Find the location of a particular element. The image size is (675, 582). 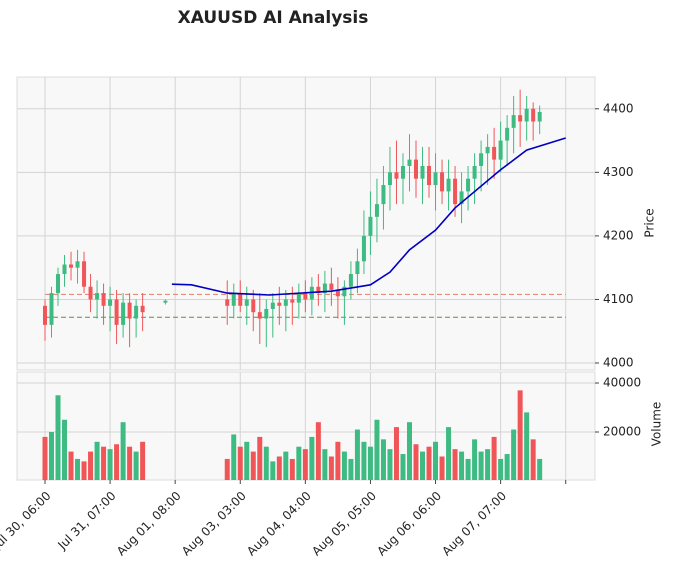

y2-tick-label: 20000 is located at coordinates (622, 432).